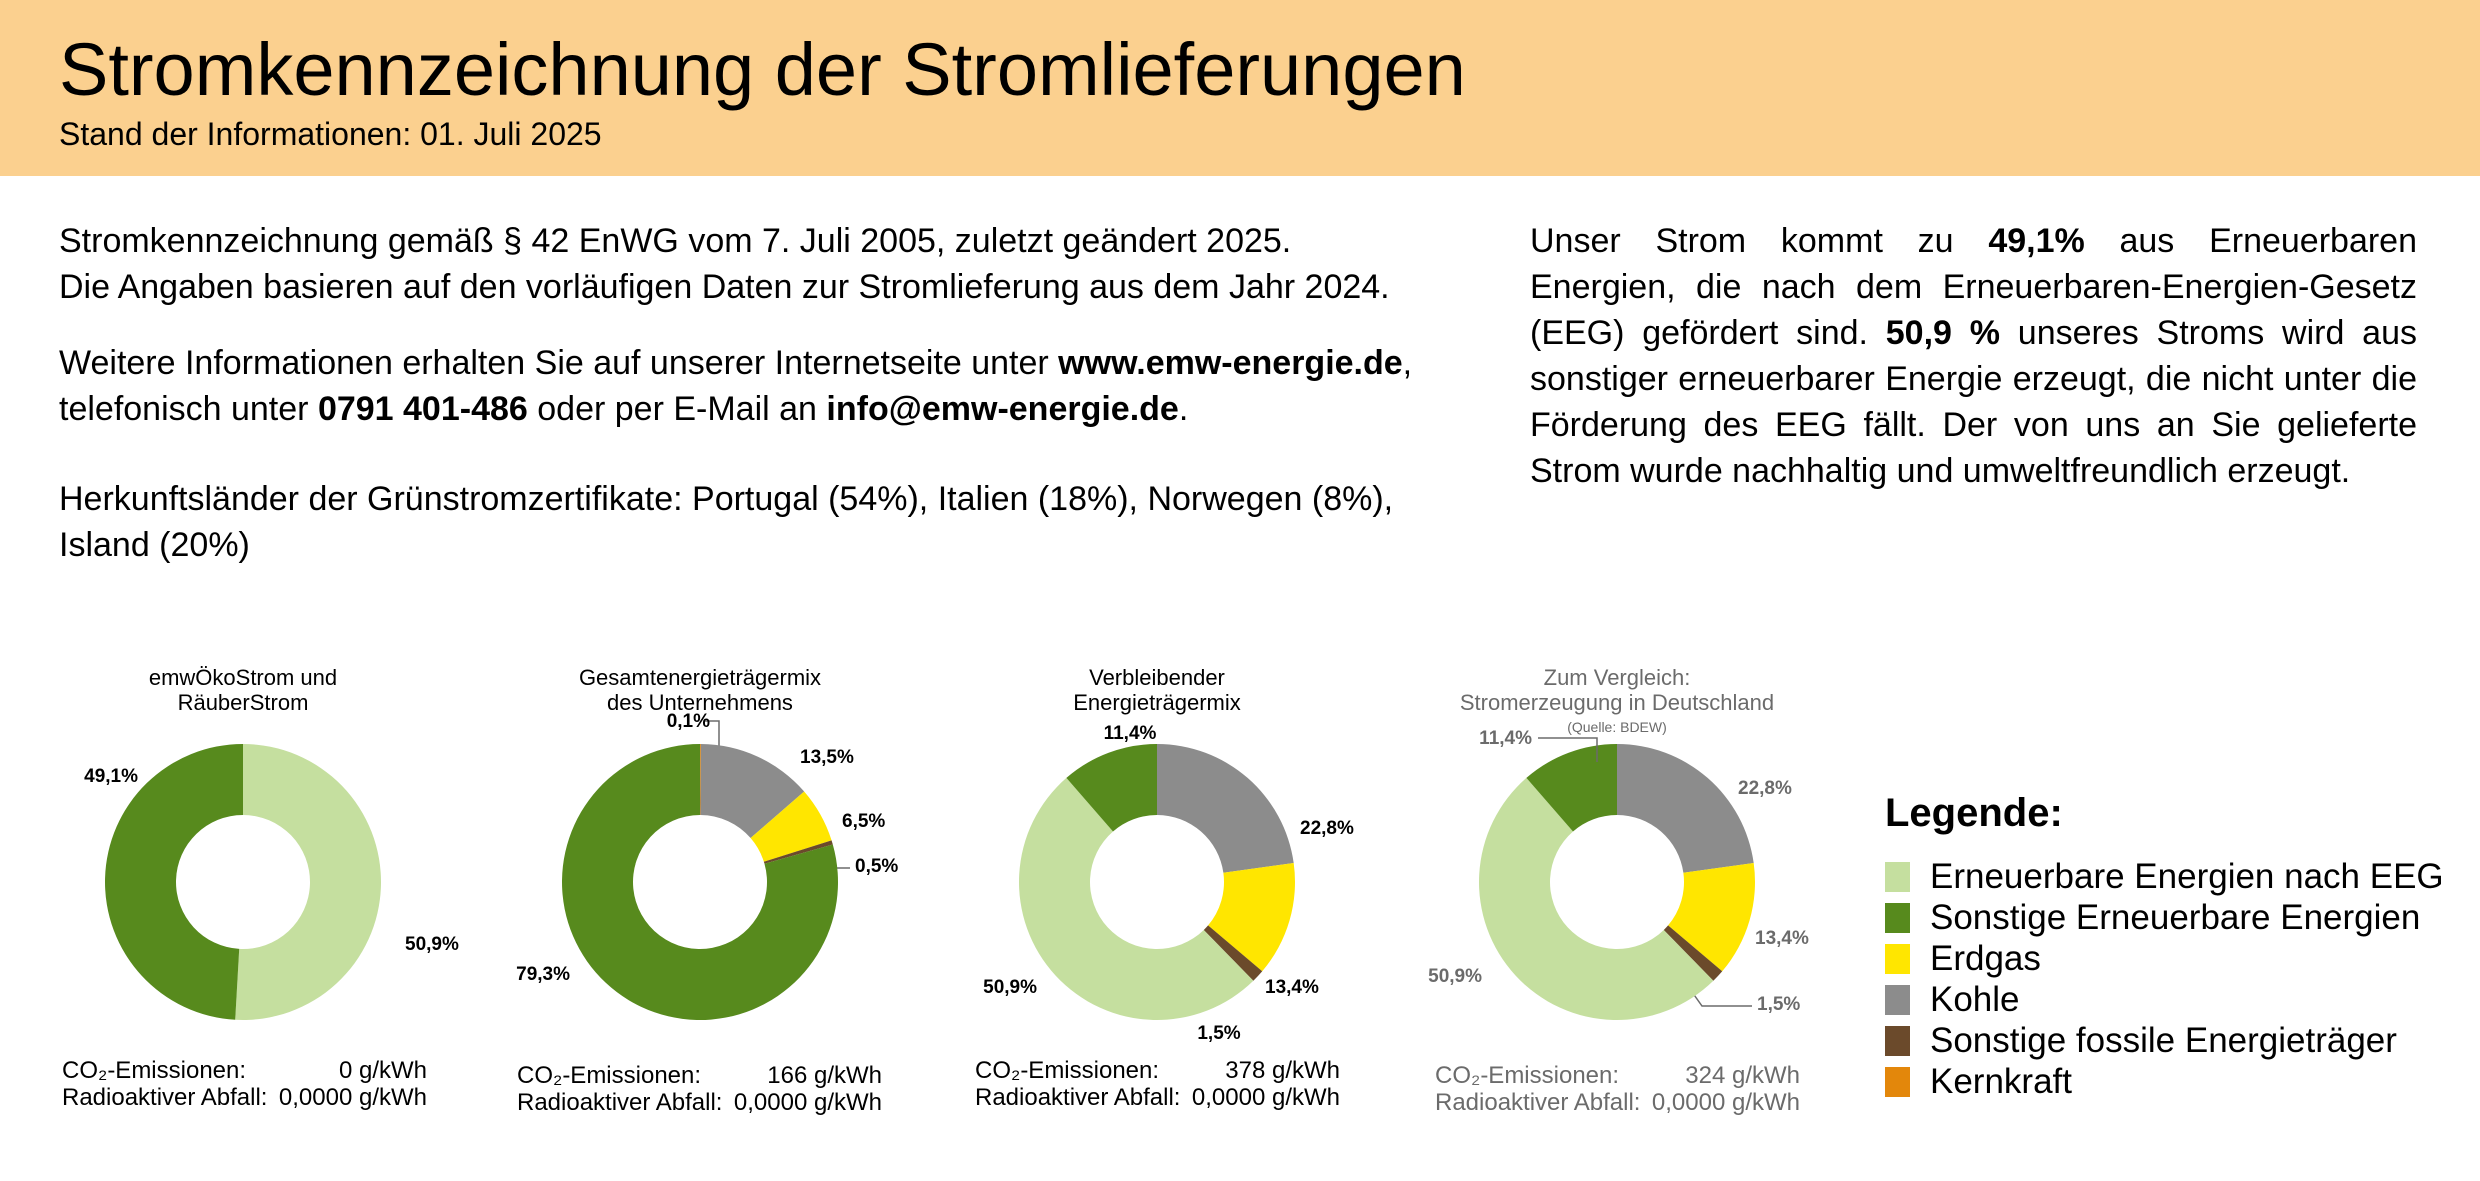 The image size is (2480, 1181). I want to click on co2-value: 166 g/kWh, so click(824, 1075).